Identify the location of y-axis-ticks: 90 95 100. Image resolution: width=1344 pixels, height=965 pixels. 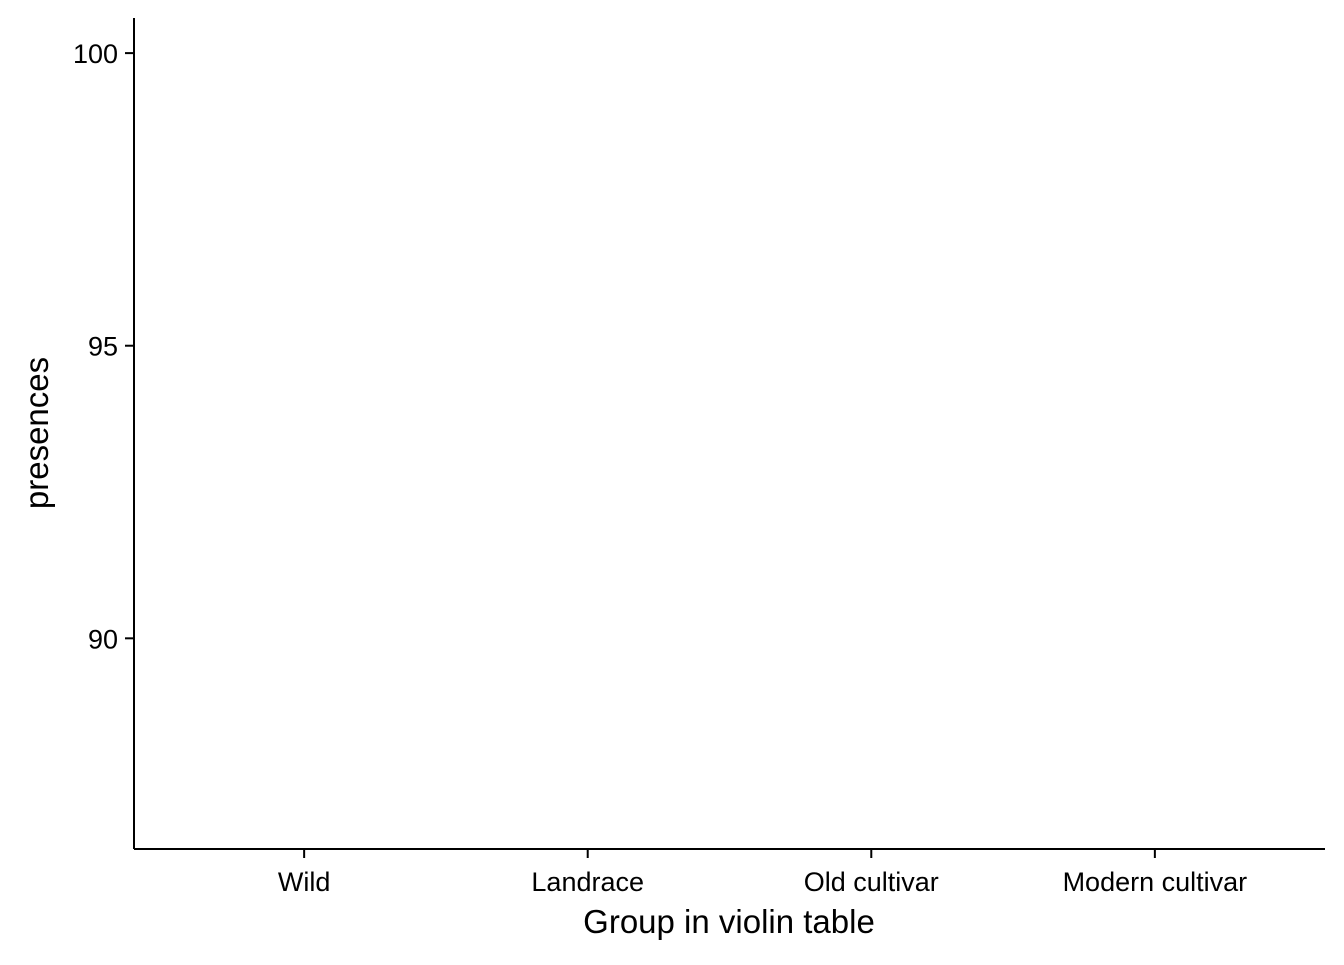
(103, 346).